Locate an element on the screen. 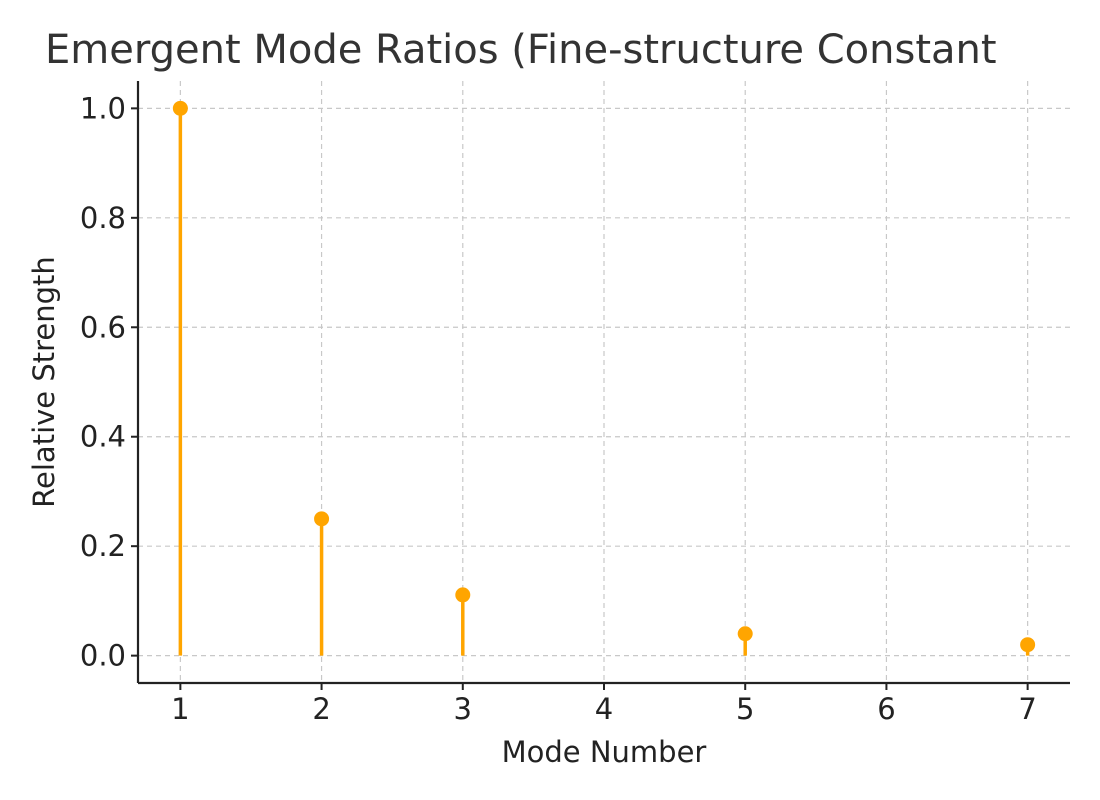 The height and width of the screenshot is (800, 1100). x-tick-label: 4 is located at coordinates (604, 709).